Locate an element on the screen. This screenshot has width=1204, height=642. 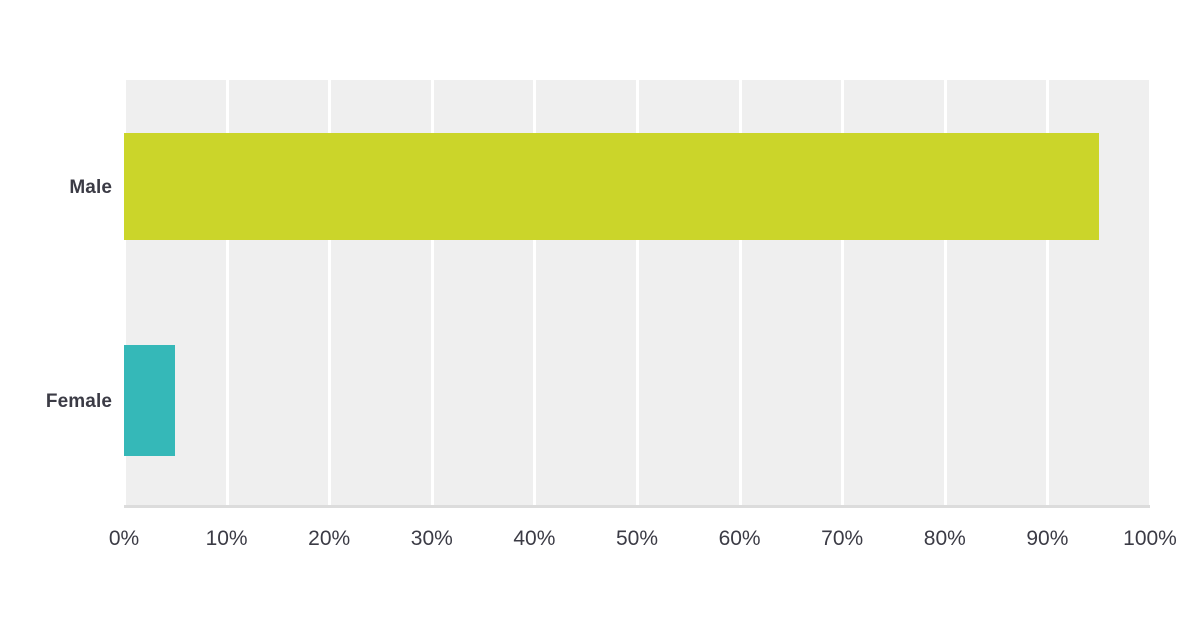
x-tick-label-100: 100% is located at coordinates (1150, 538).